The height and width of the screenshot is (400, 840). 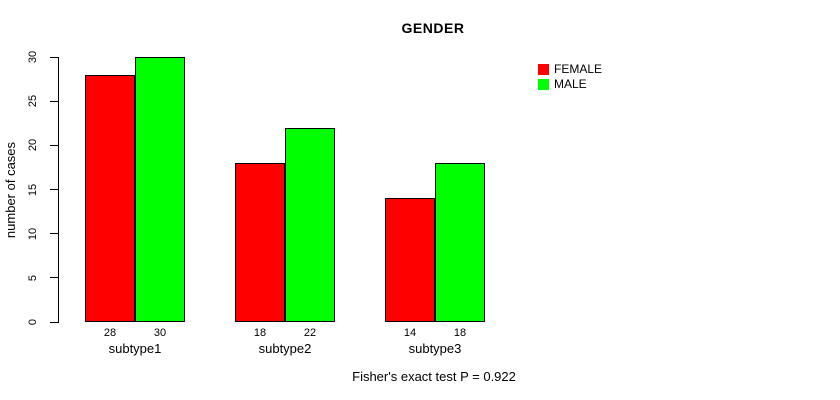 I want to click on y-axis-line, so click(x=58, y=190).